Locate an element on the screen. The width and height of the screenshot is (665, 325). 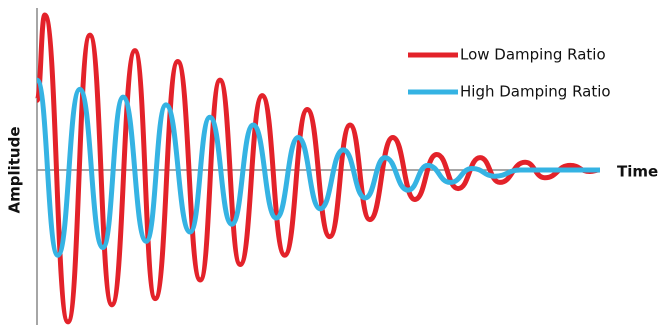
legend-label: Low Damping Ratio is located at coordinates (533, 55).